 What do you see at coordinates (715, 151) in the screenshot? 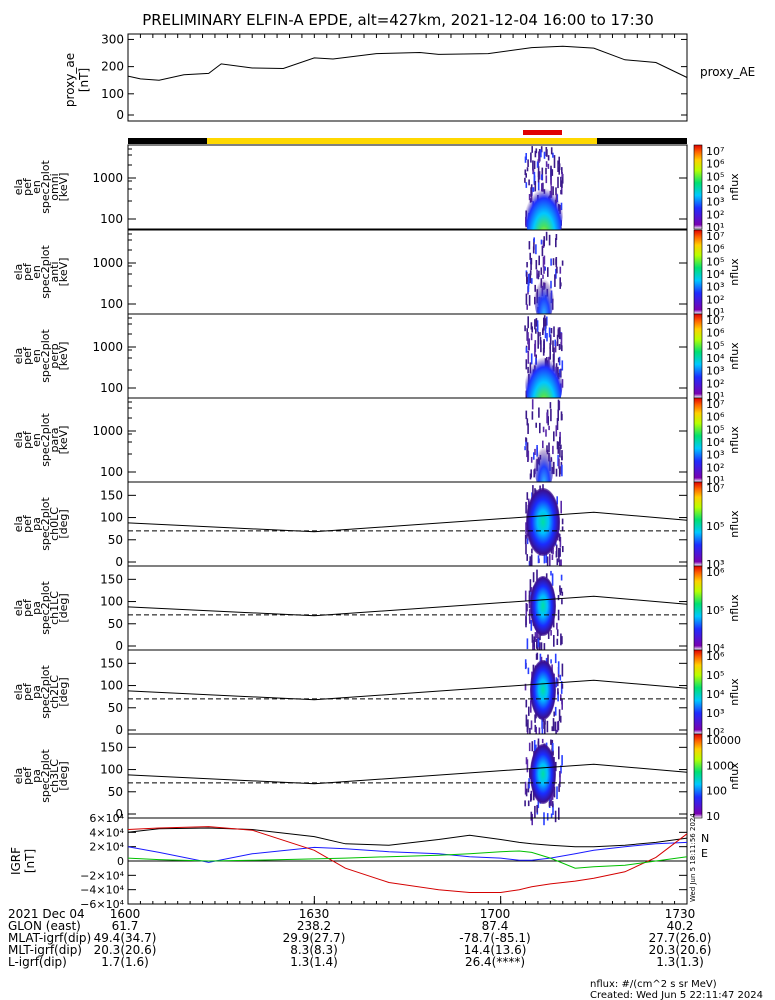
I see `colorbar-label: 10⁷` at bounding box center [715, 151].